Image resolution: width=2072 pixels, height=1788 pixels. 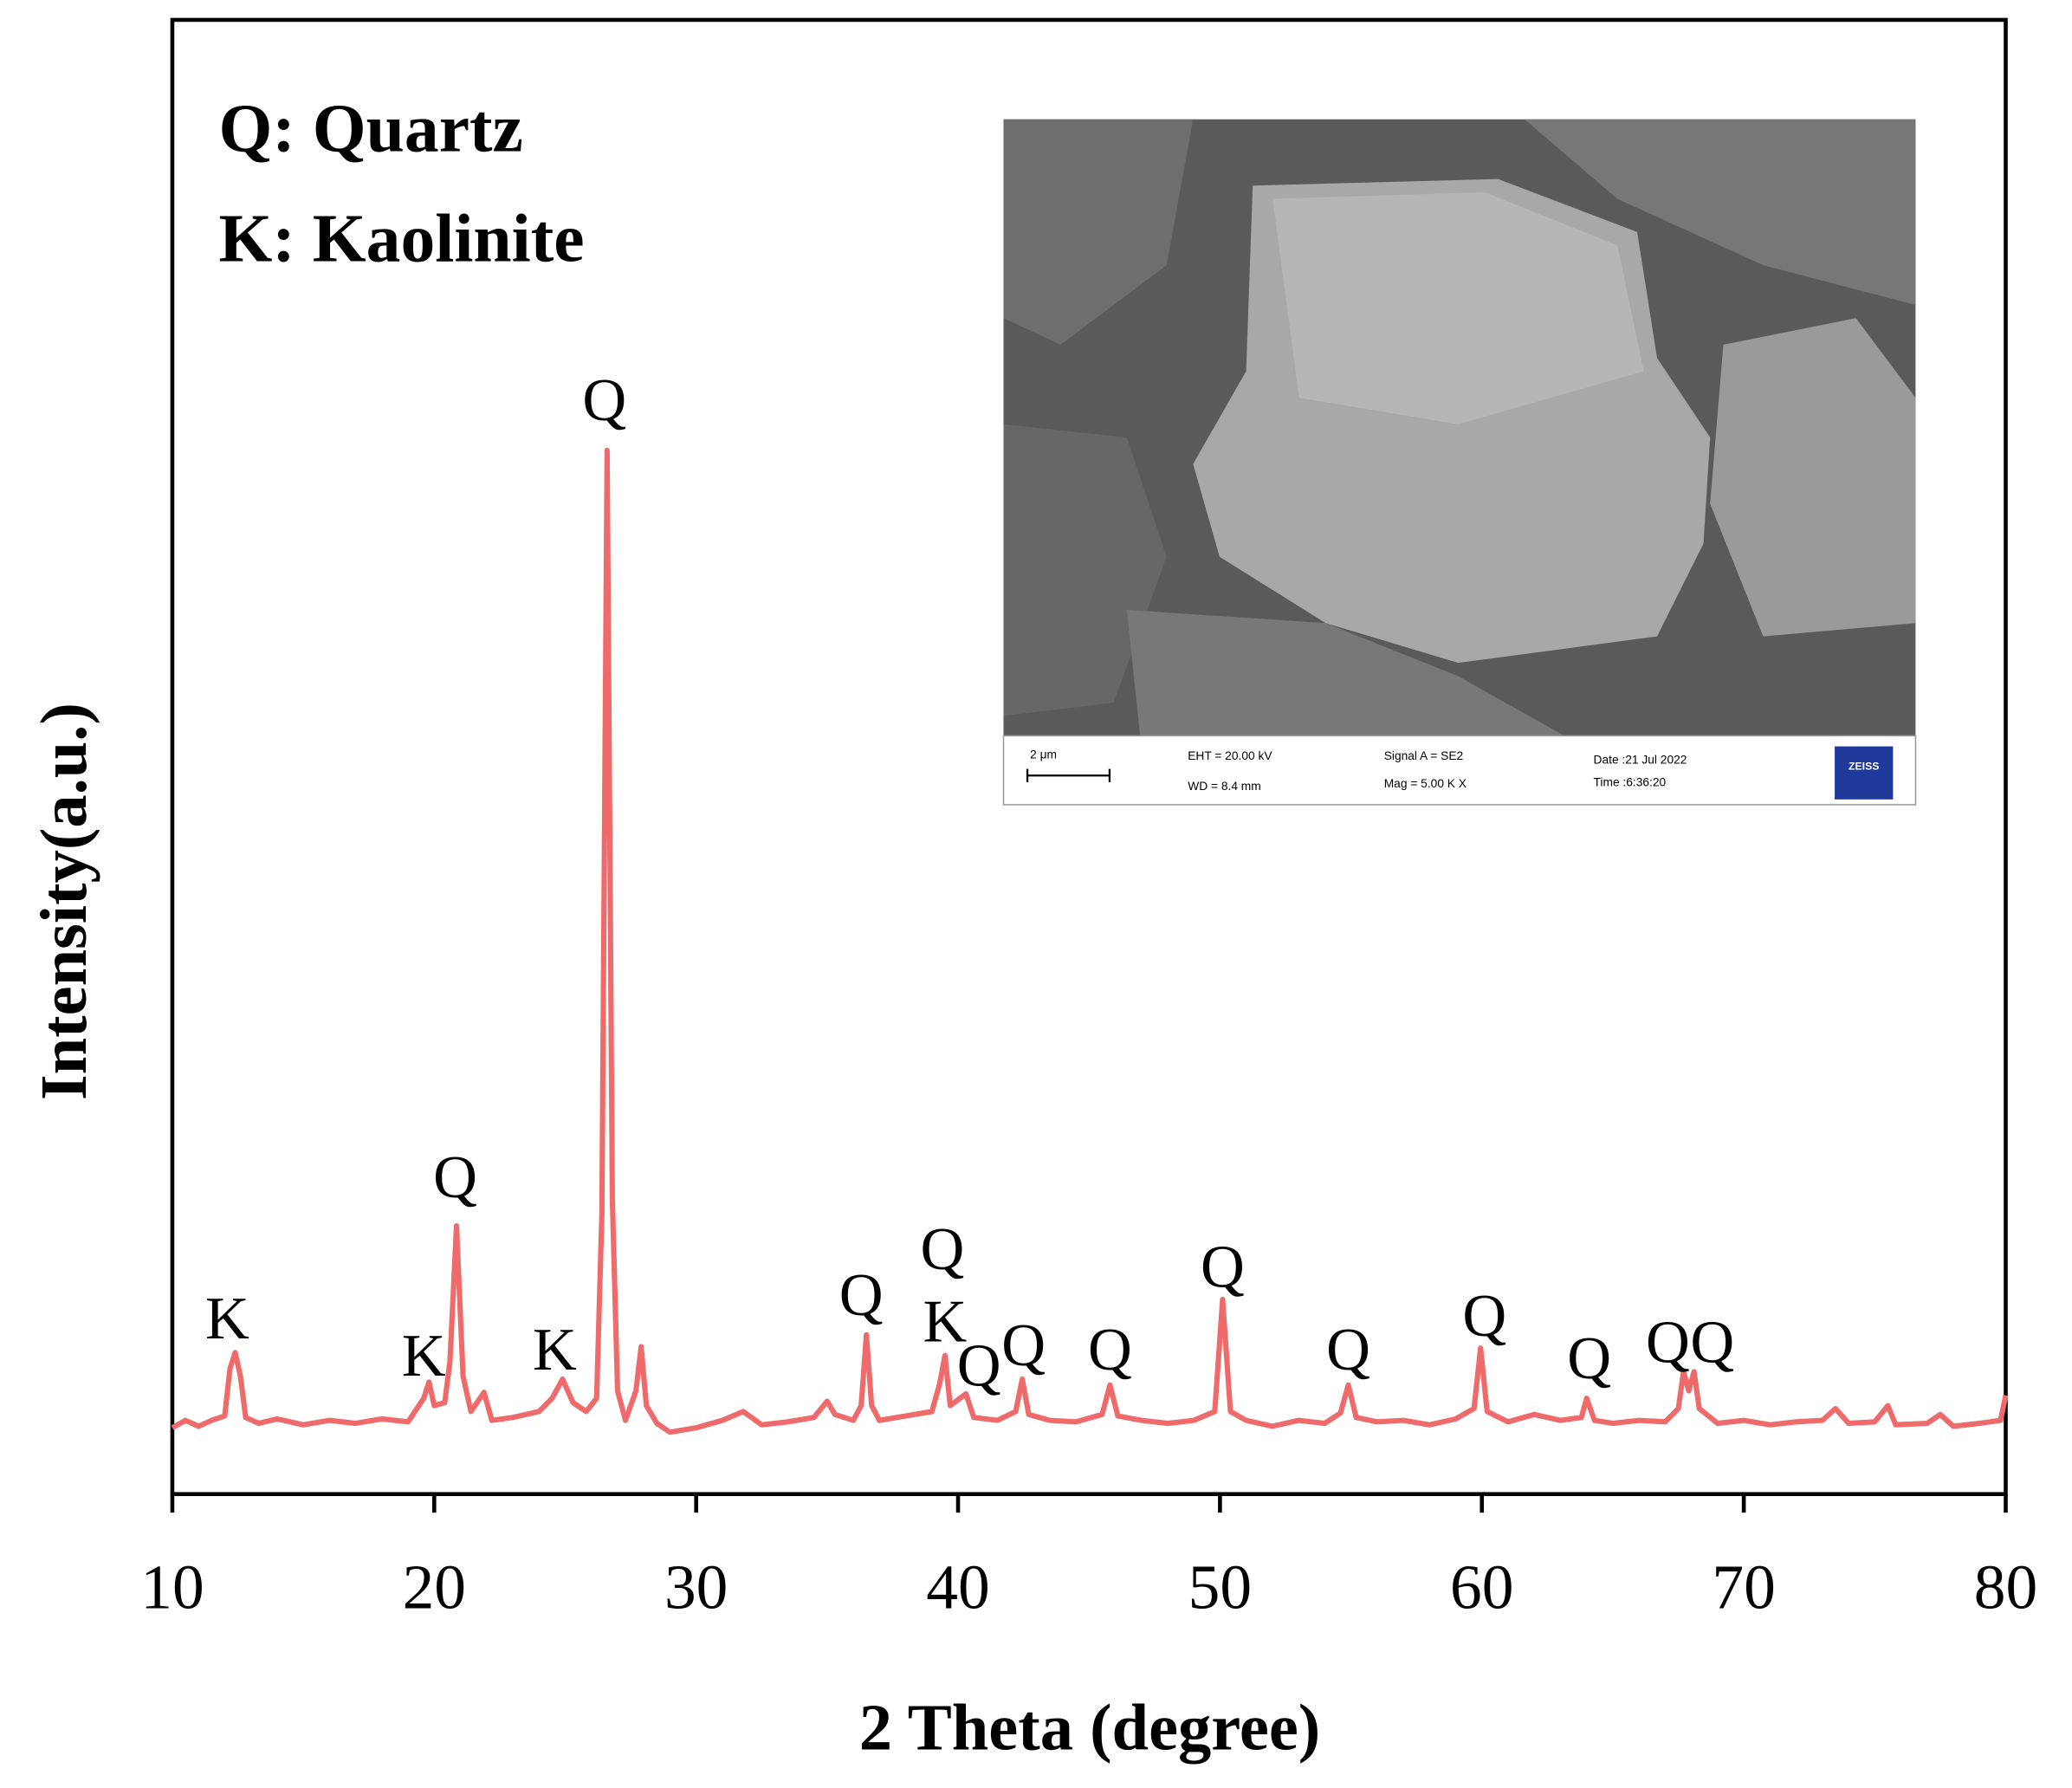 I want to click on x-tick-label: 80, so click(x=2005, y=1587).